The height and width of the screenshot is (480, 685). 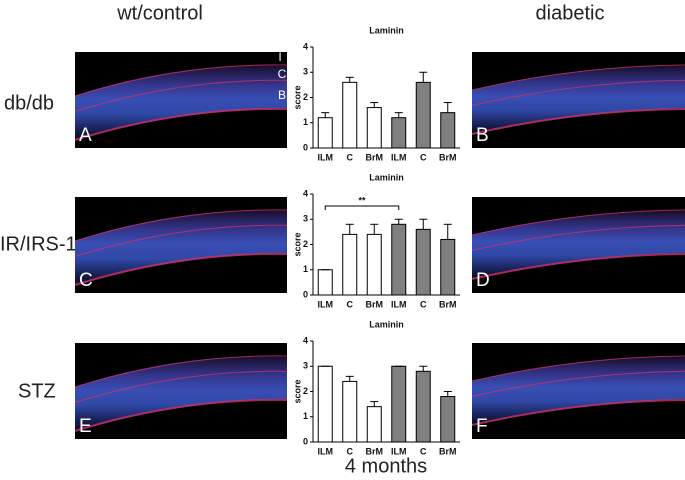 I want to click on row-label: STZ, so click(x=37, y=391).